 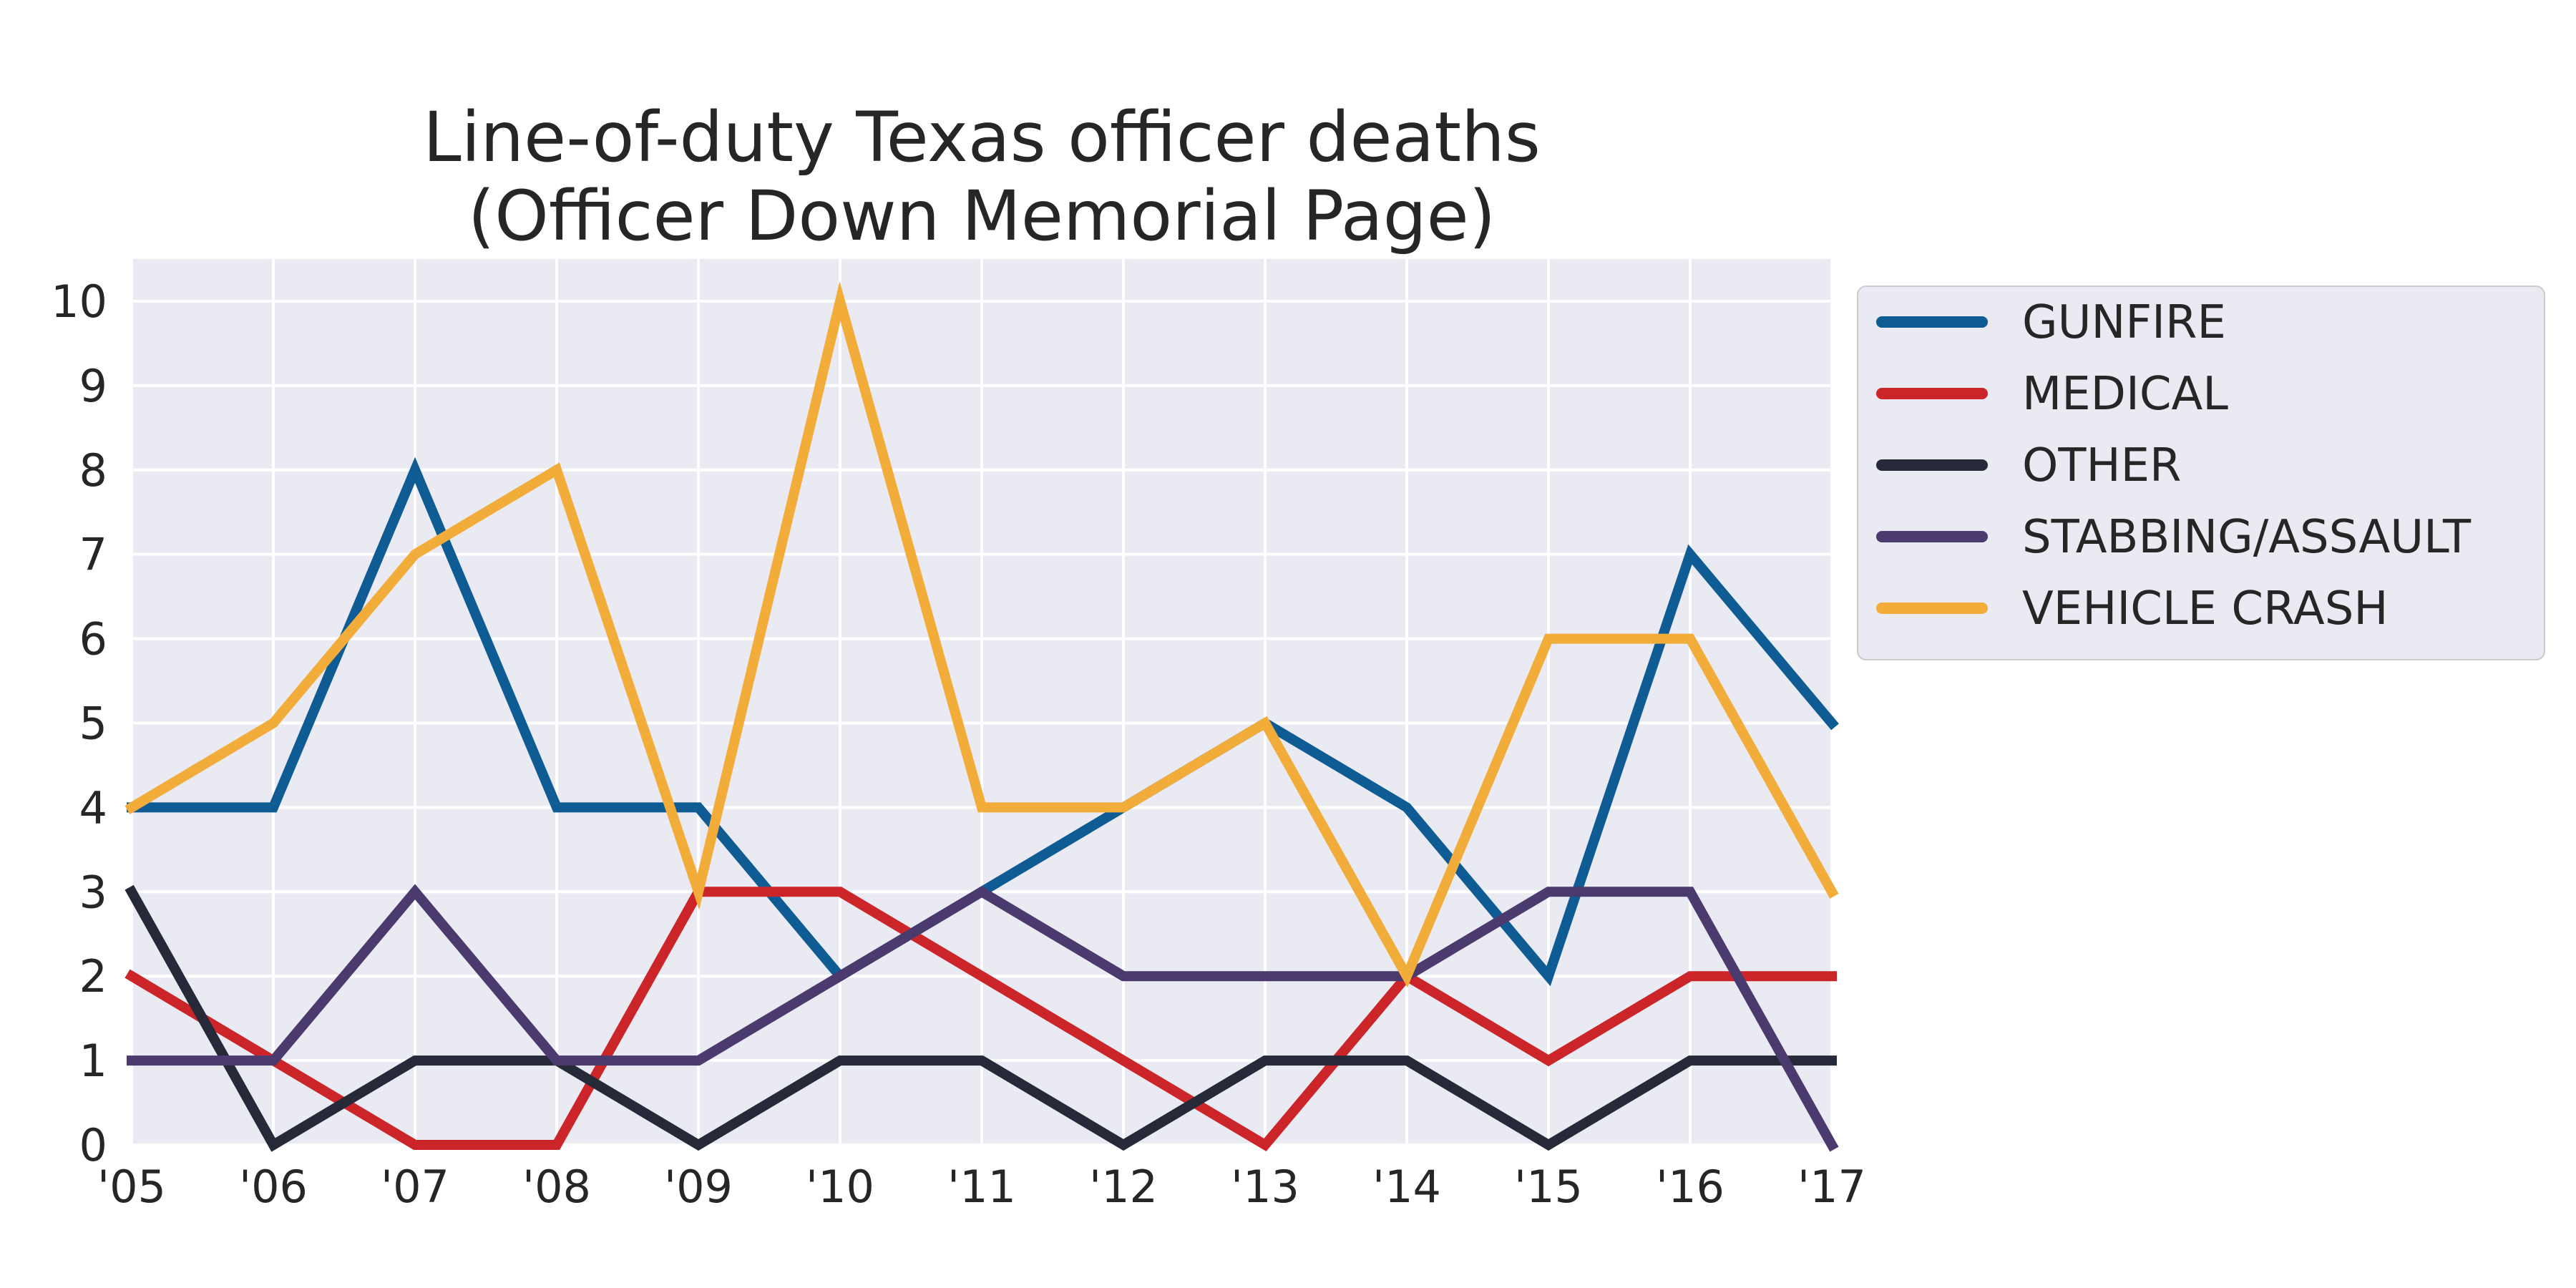 I want to click on series-line-stabbing-assault, so click(x=983, y=1018).